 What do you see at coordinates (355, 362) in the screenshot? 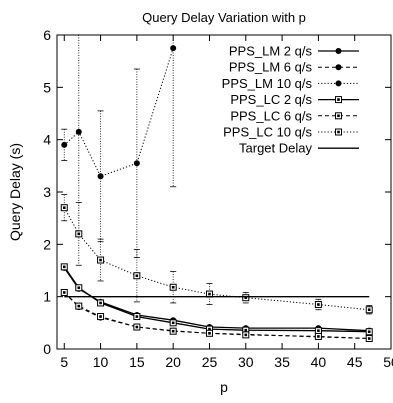
I see `x-tick-label: 45` at bounding box center [355, 362].